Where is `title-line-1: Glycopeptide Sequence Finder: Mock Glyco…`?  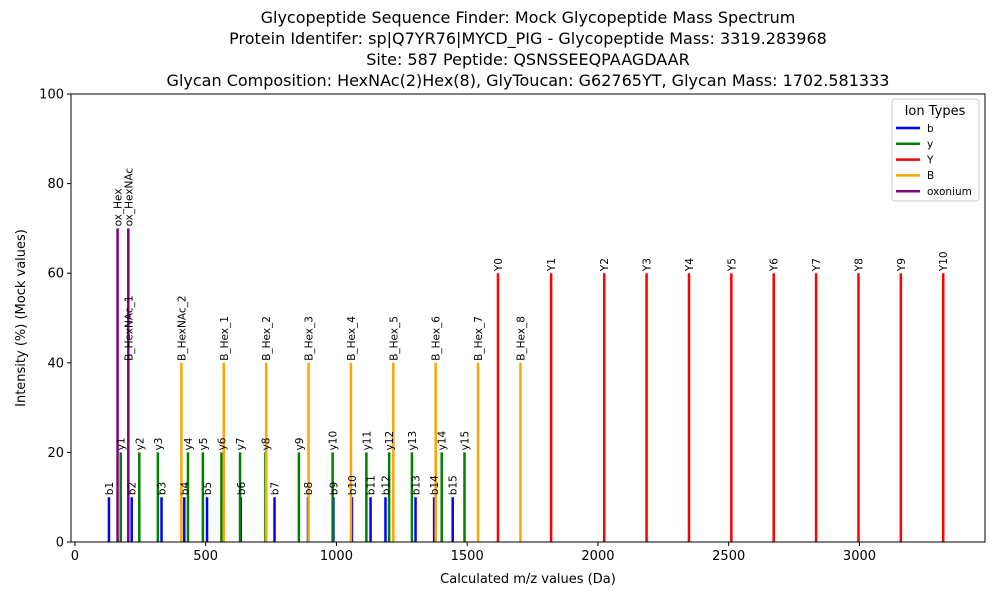 title-line-1: Glycopeptide Sequence Finder: Mock Glyco… is located at coordinates (528, 17).